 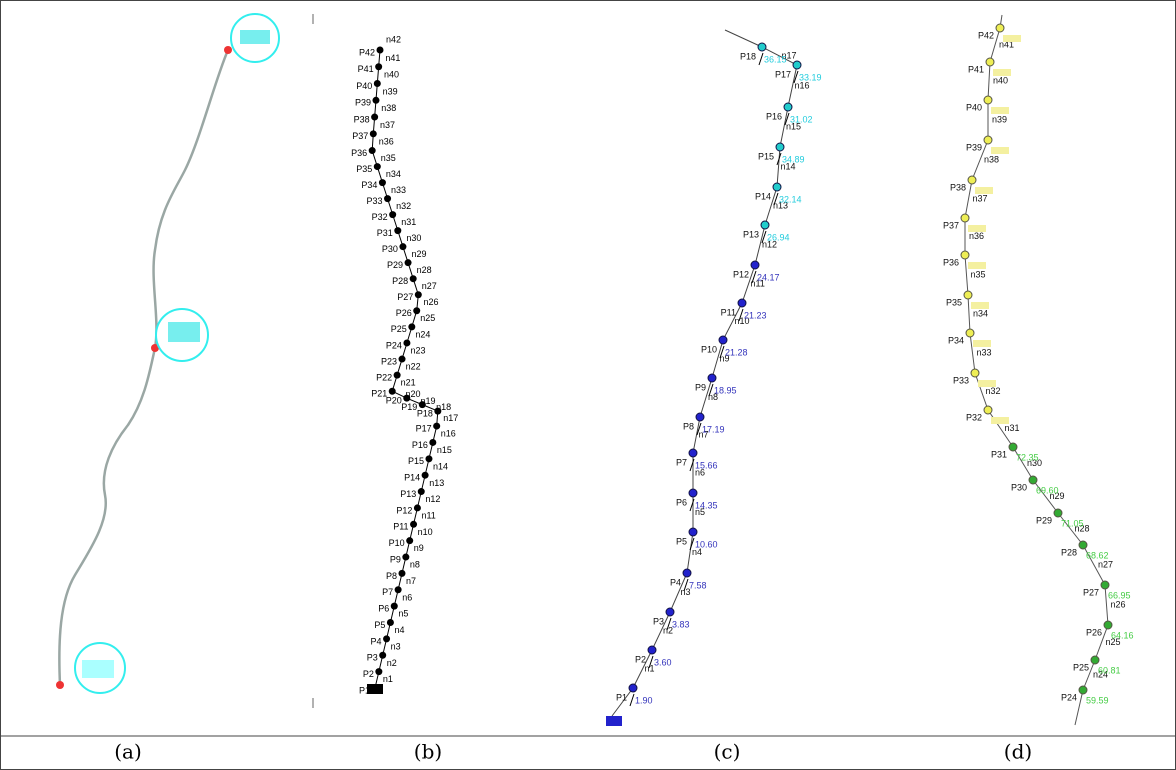 I want to click on pipe-value: 10.60, so click(x=706, y=544).